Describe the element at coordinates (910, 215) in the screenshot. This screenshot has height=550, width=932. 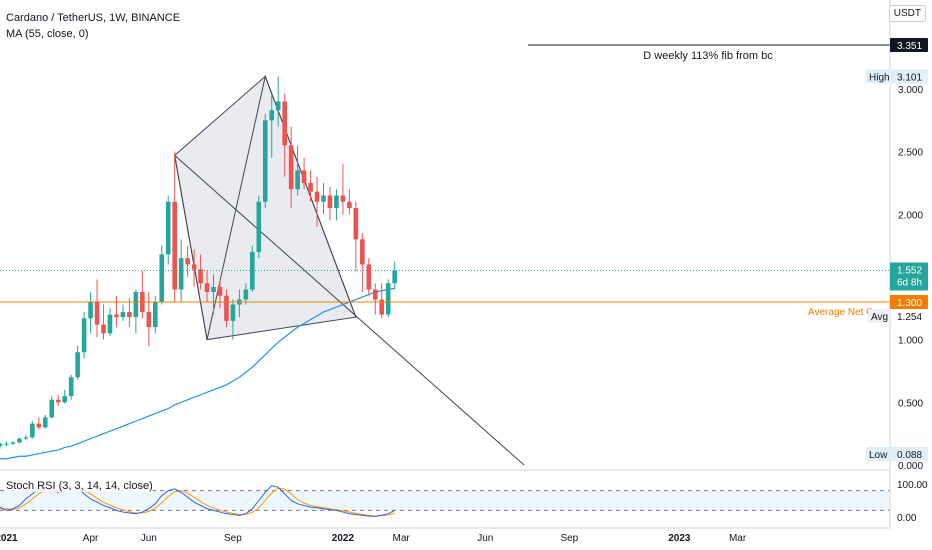
I see `price-tick-label: 2.000` at that location.